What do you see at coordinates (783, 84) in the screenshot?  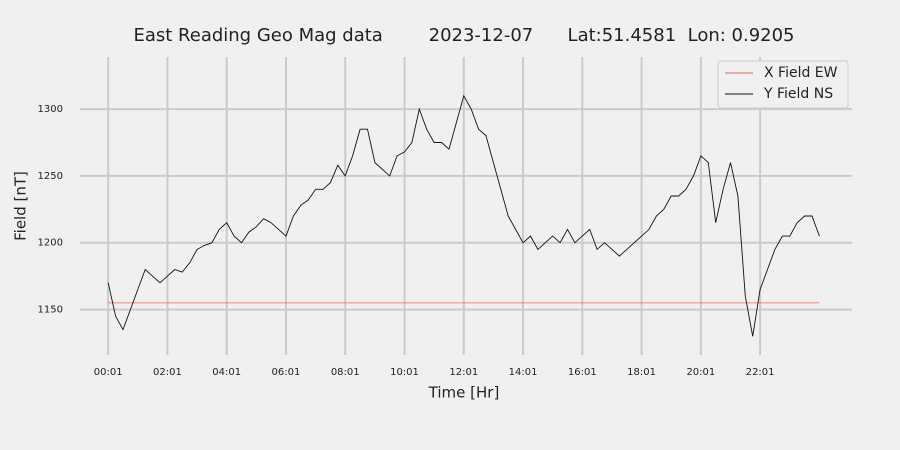 I see `legend: X Field EW Y Field NS` at bounding box center [783, 84].